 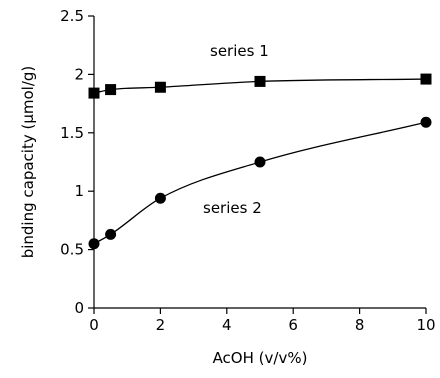 I want to click on y-tick-label: 1, so click(x=79, y=191).